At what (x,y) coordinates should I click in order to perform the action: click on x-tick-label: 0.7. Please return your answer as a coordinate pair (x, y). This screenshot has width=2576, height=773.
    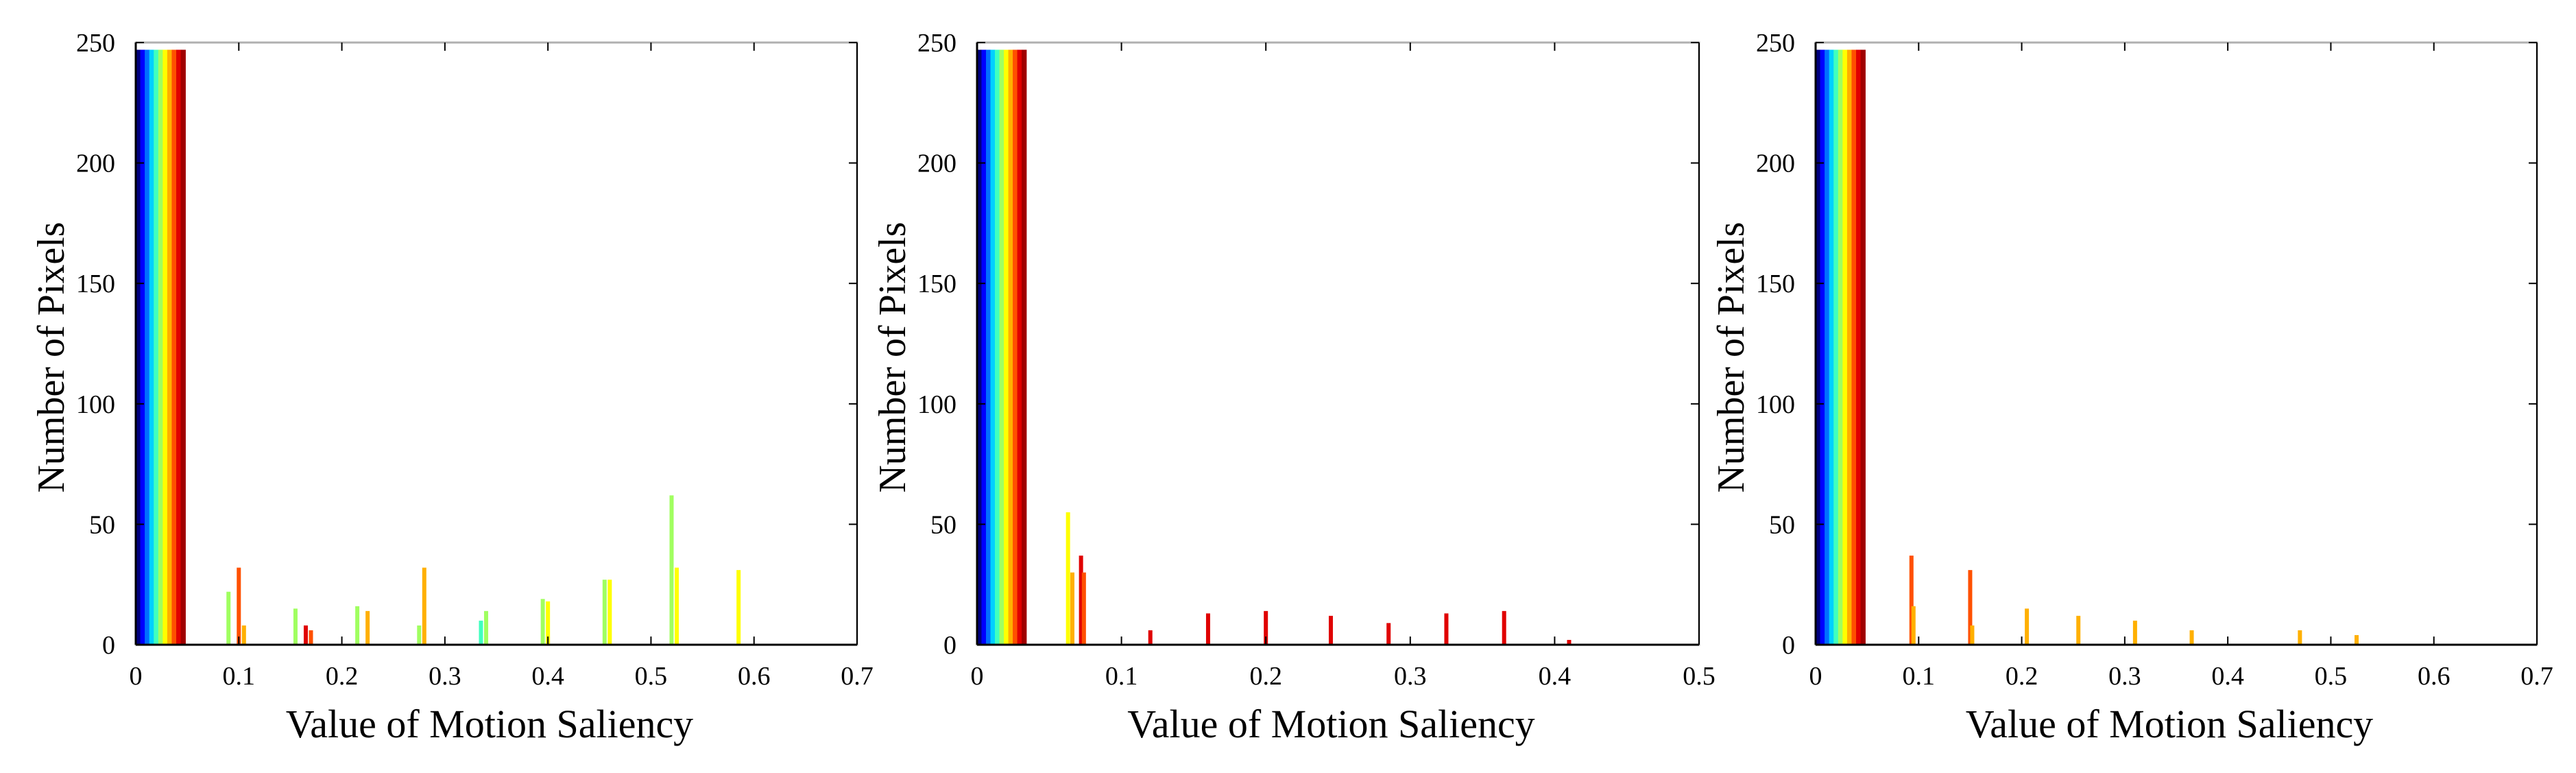
    Looking at the image, I should click on (2537, 676).